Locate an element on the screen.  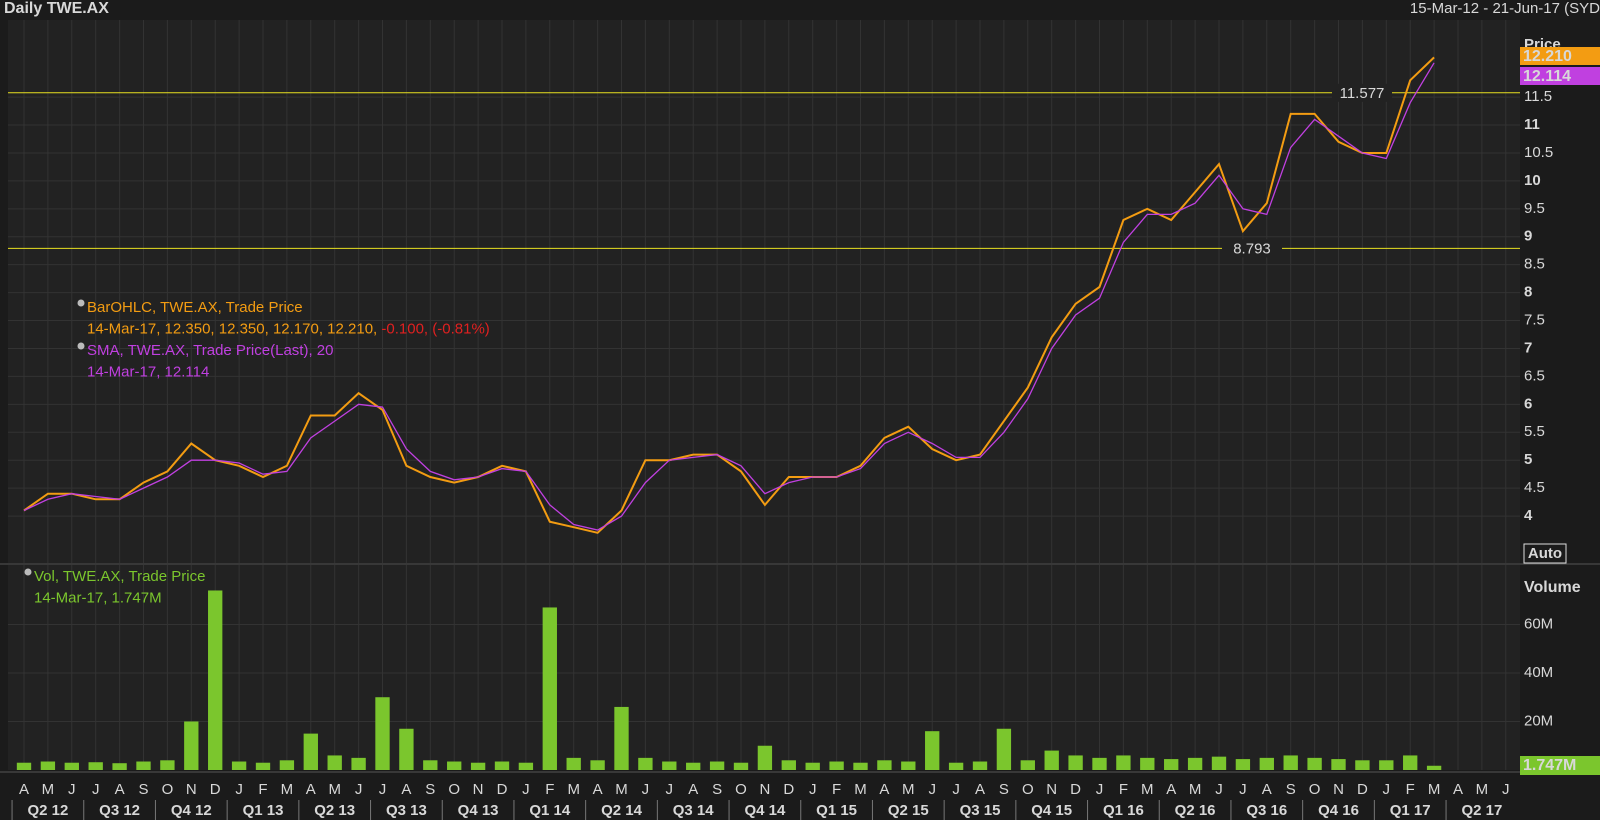
quarter-label: Q1 17 is located at coordinates (1410, 810).